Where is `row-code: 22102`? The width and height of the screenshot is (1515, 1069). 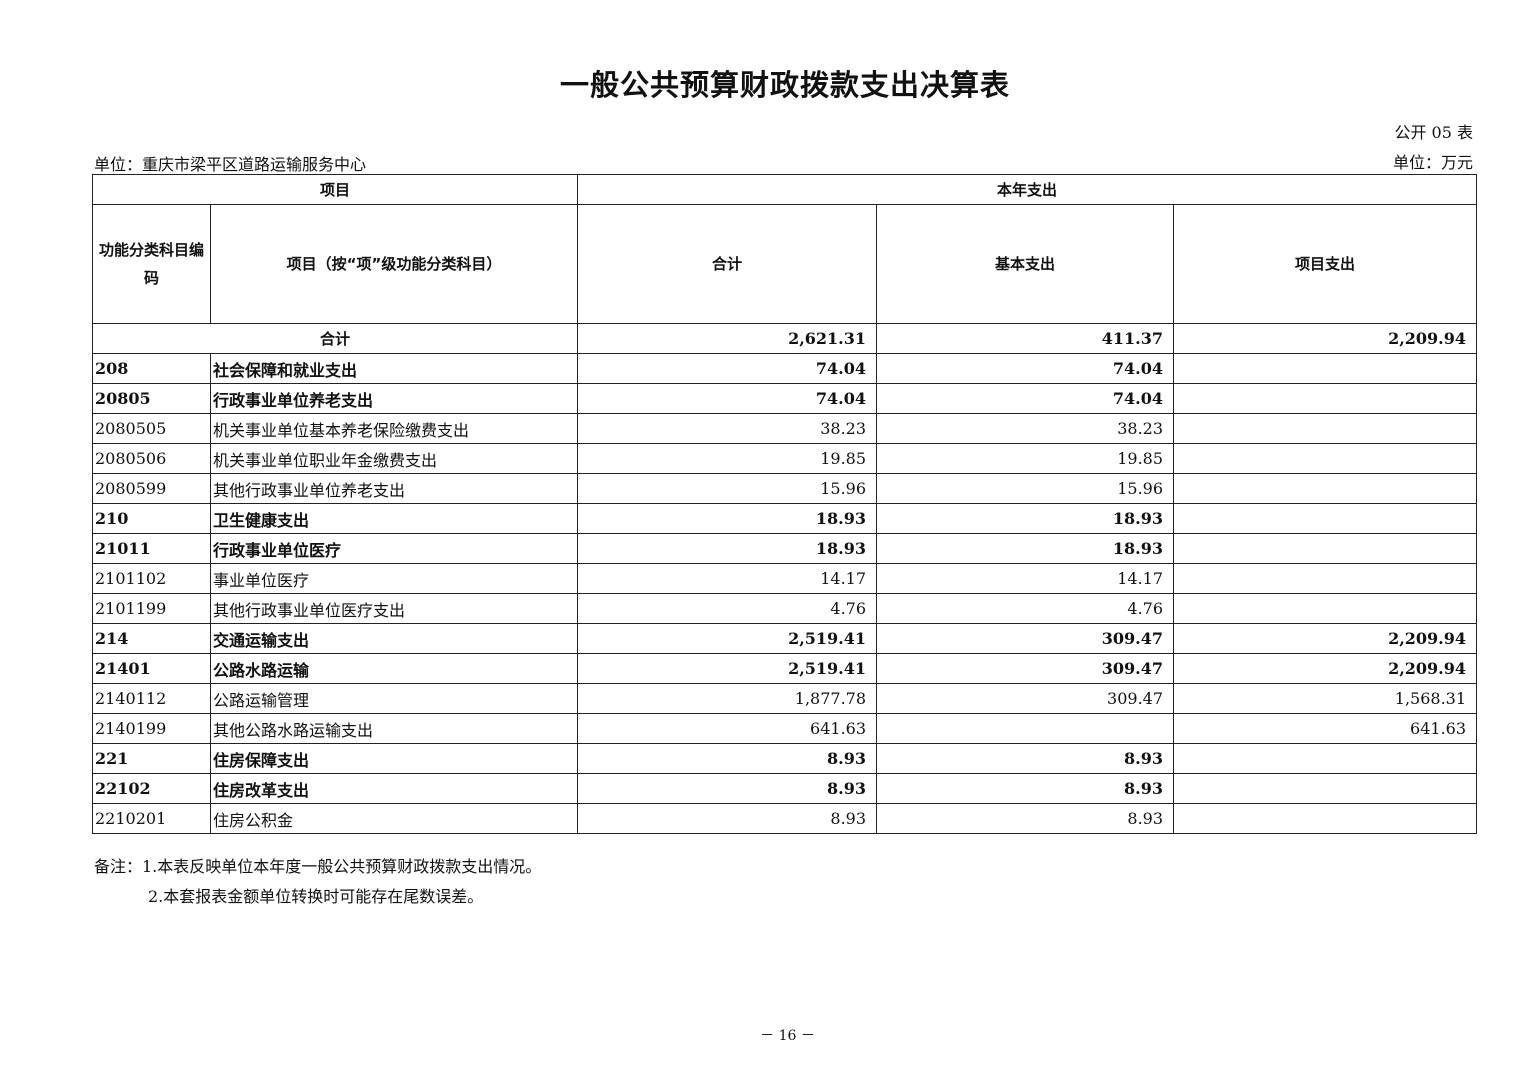 row-code: 22102 is located at coordinates (151, 788).